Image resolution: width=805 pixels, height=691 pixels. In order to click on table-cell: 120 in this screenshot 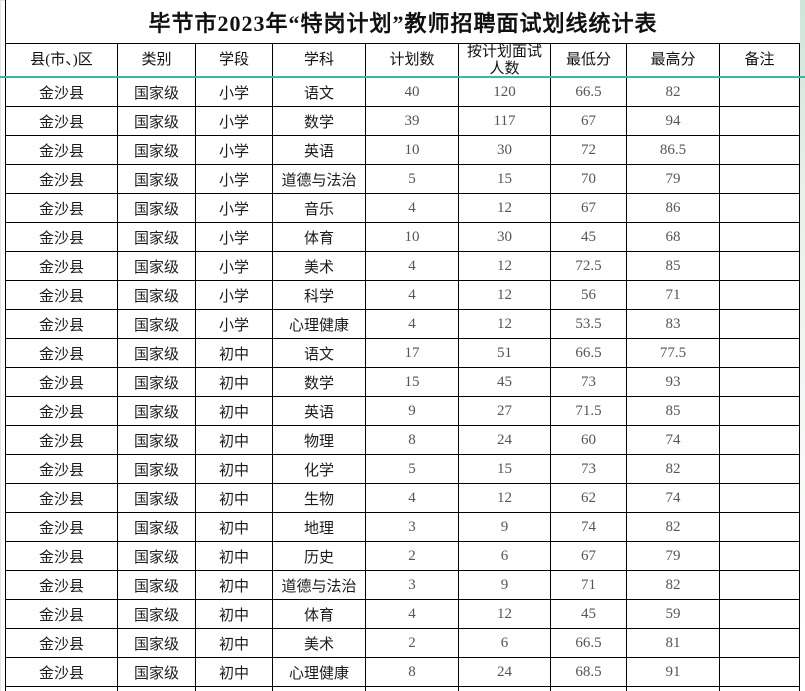, I will do `click(504, 92)`.